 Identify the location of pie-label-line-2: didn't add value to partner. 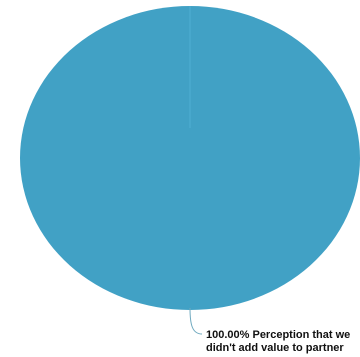
(275, 348).